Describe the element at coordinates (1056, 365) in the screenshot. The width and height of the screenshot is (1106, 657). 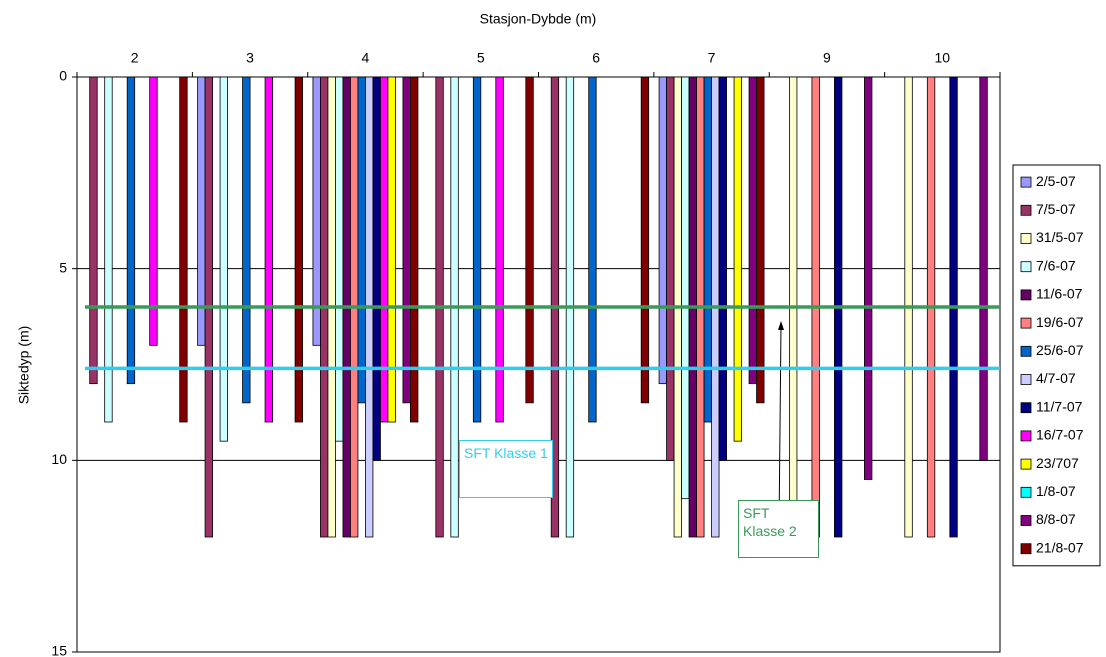
I see `legend-box` at that location.